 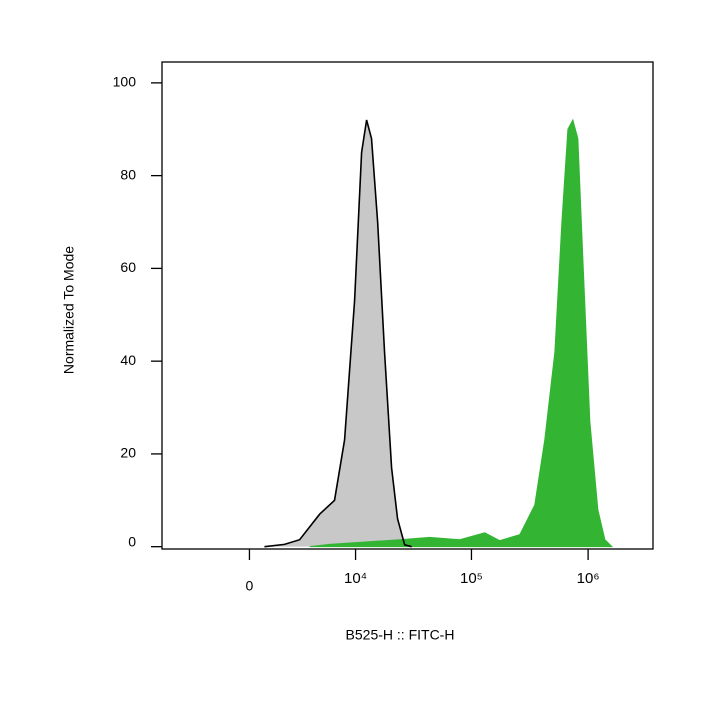 I want to click on y-tick-label: 60, so click(x=128, y=267).